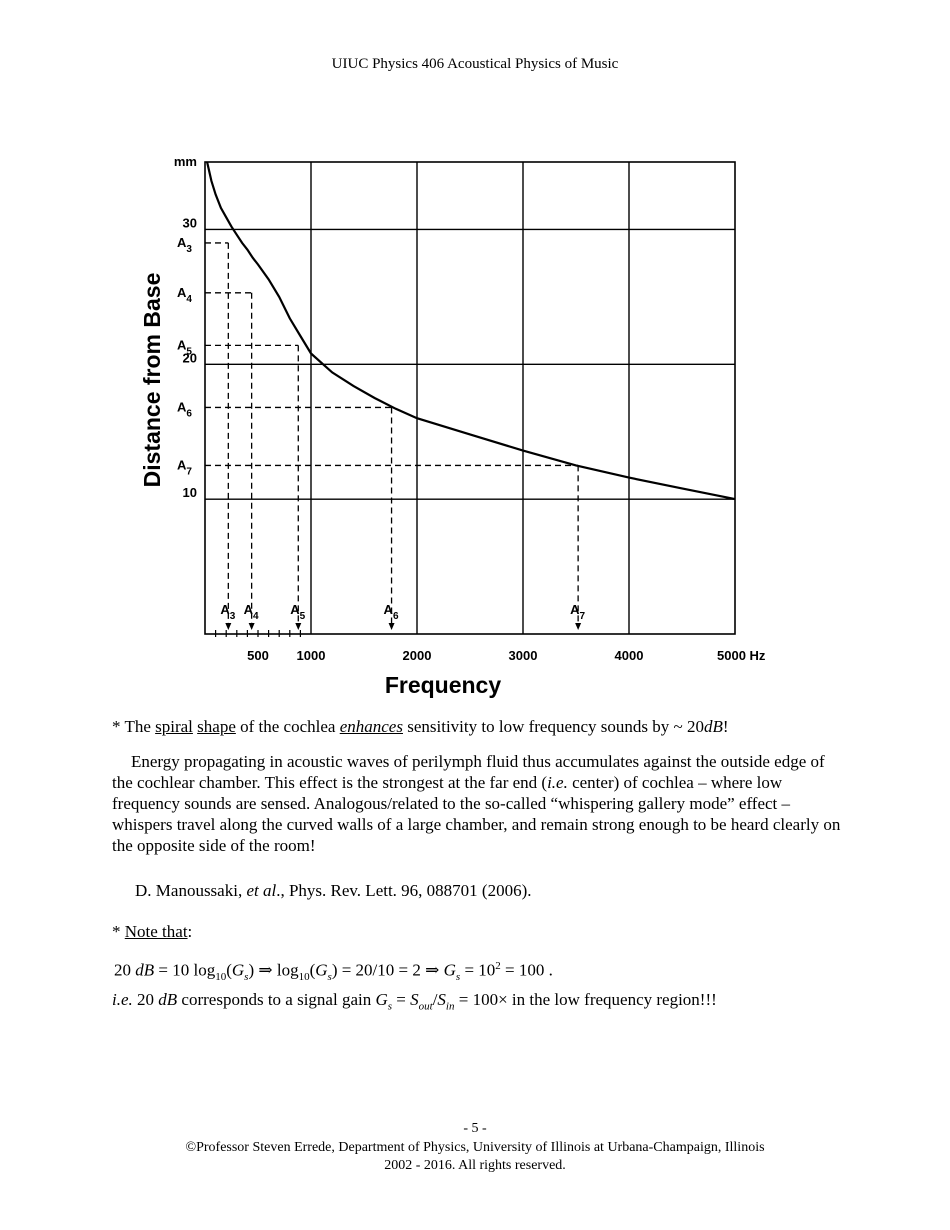 This screenshot has height=1230, width=950. Describe the element at coordinates (189, 413) in the screenshot. I see `y-marker-sub-A6: 6` at that location.